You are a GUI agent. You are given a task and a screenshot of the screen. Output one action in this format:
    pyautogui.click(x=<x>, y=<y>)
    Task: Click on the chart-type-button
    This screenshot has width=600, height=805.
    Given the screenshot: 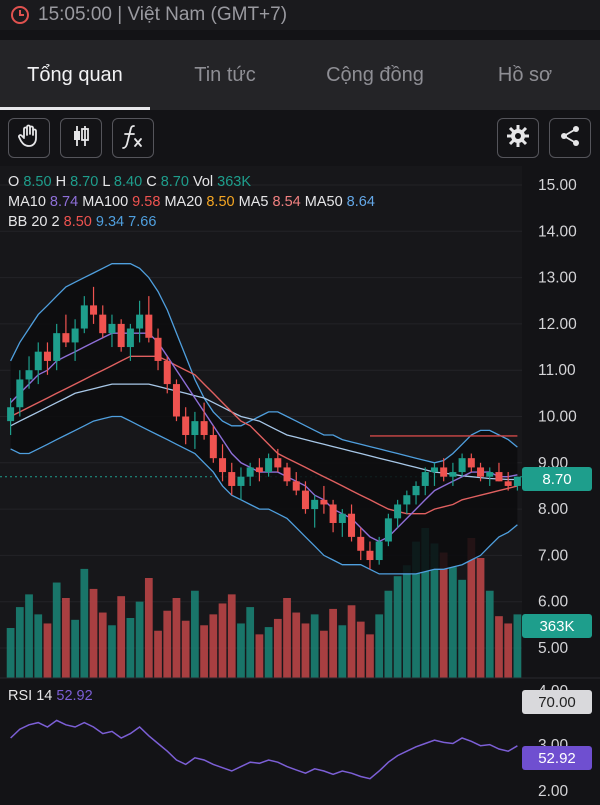 What is the action you would take?
    pyautogui.click(x=81, y=138)
    